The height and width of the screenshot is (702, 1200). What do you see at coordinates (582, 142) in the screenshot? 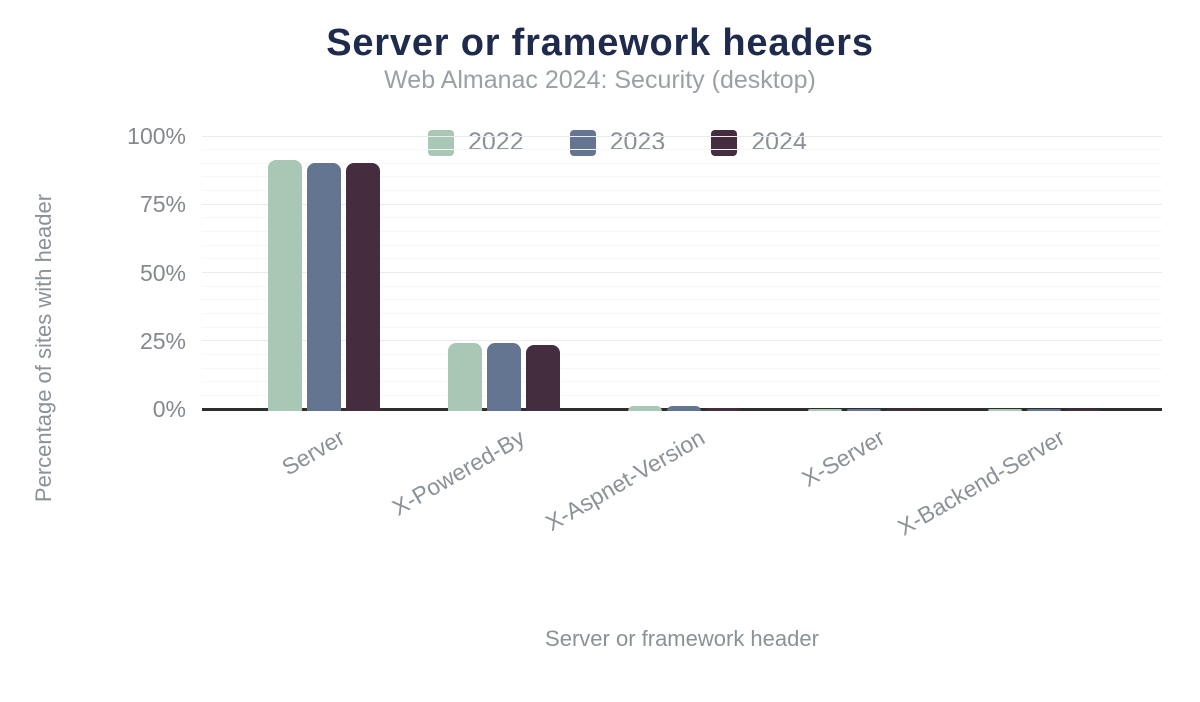
I see `legend-swatch-2023` at bounding box center [582, 142].